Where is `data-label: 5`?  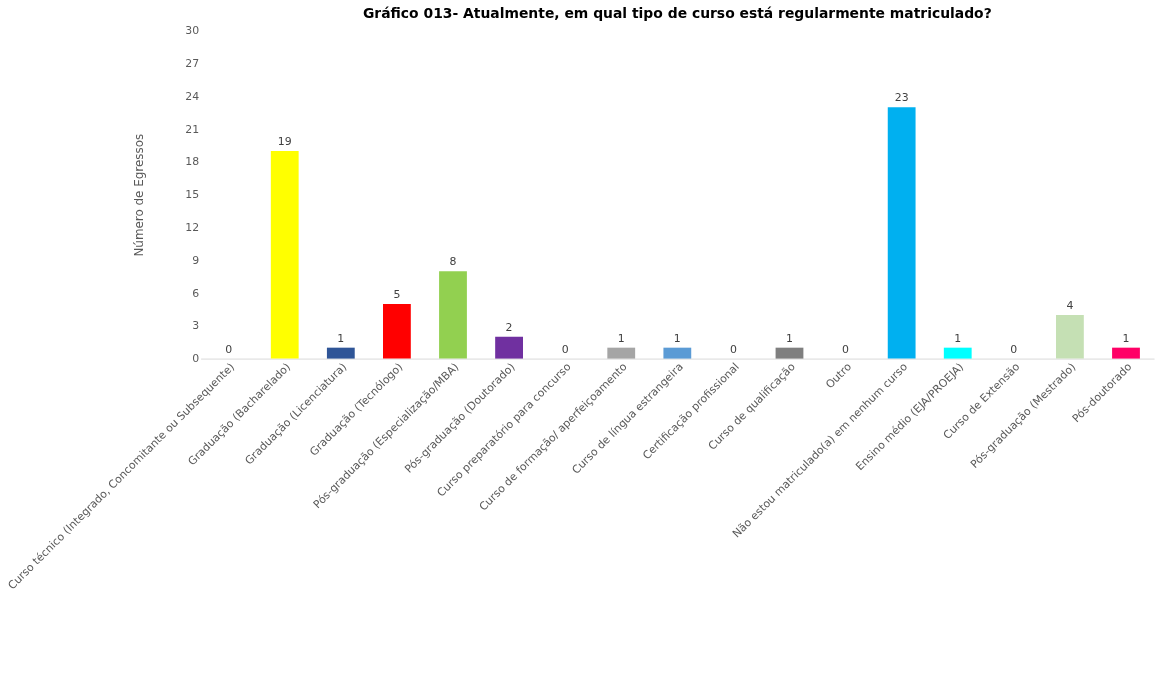 data-label: 5 is located at coordinates (397, 295).